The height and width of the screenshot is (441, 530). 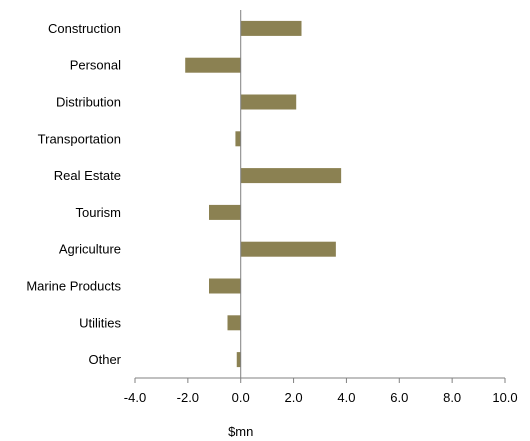 I want to click on category-label: Real Estate, so click(x=87, y=175).